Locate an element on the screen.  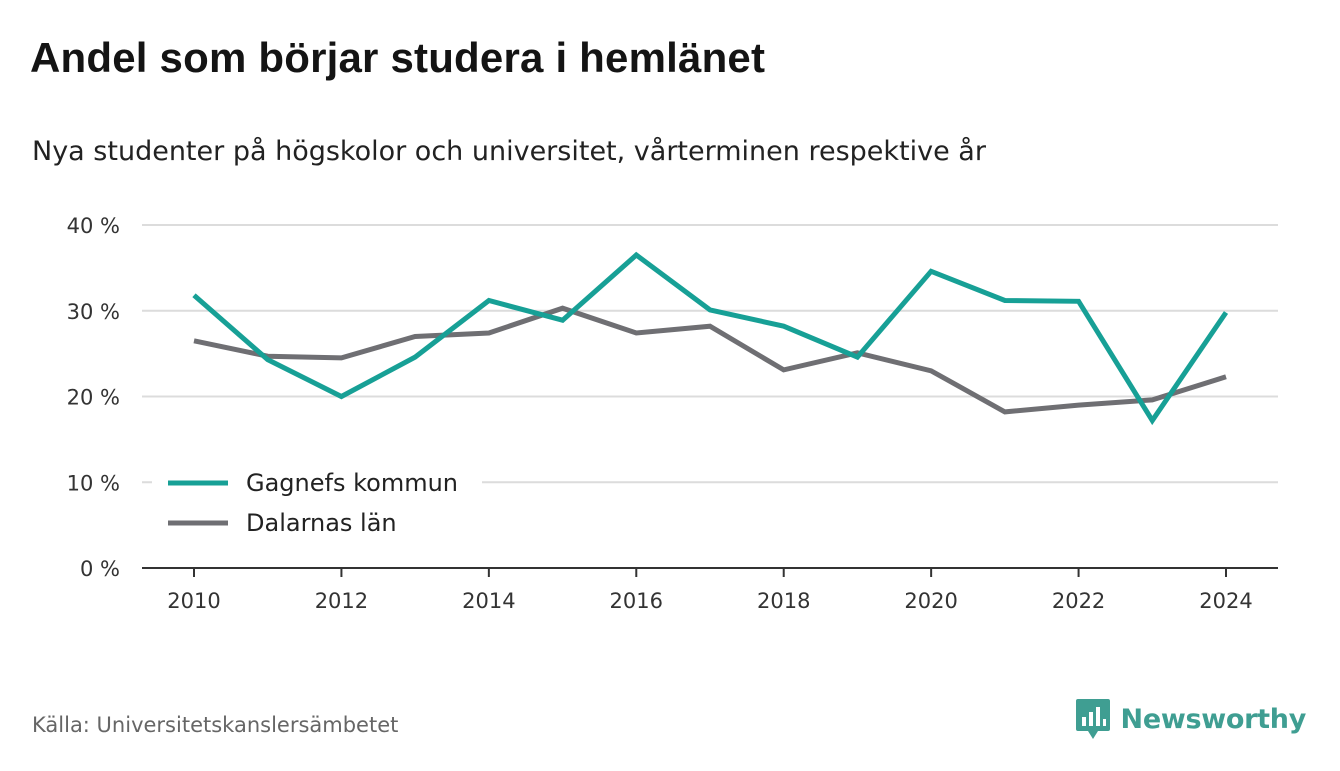
source-note: Källa: Universitetskanslersämbetet is located at coordinates (215, 725).